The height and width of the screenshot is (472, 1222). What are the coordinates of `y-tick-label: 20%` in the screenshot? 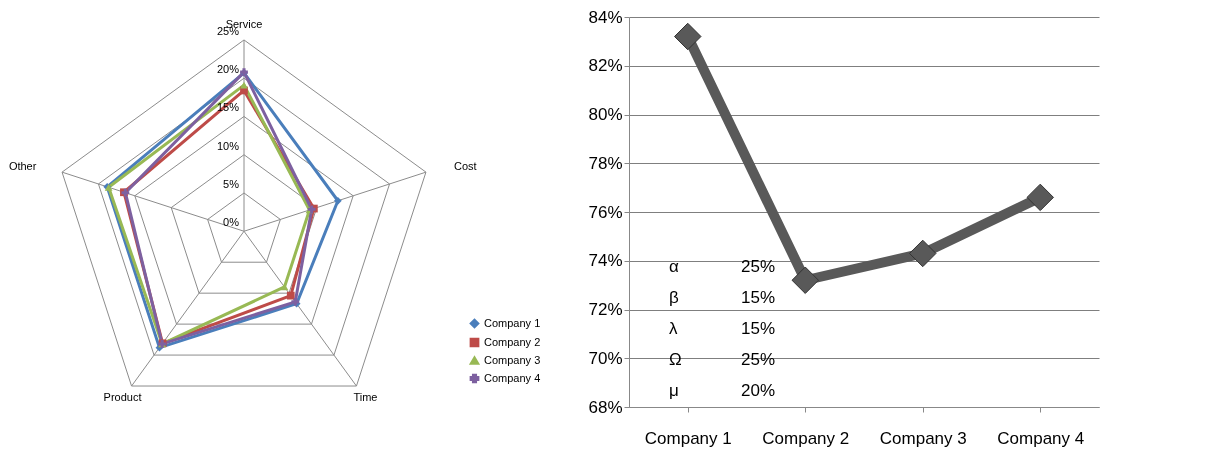 It's located at (228, 69).